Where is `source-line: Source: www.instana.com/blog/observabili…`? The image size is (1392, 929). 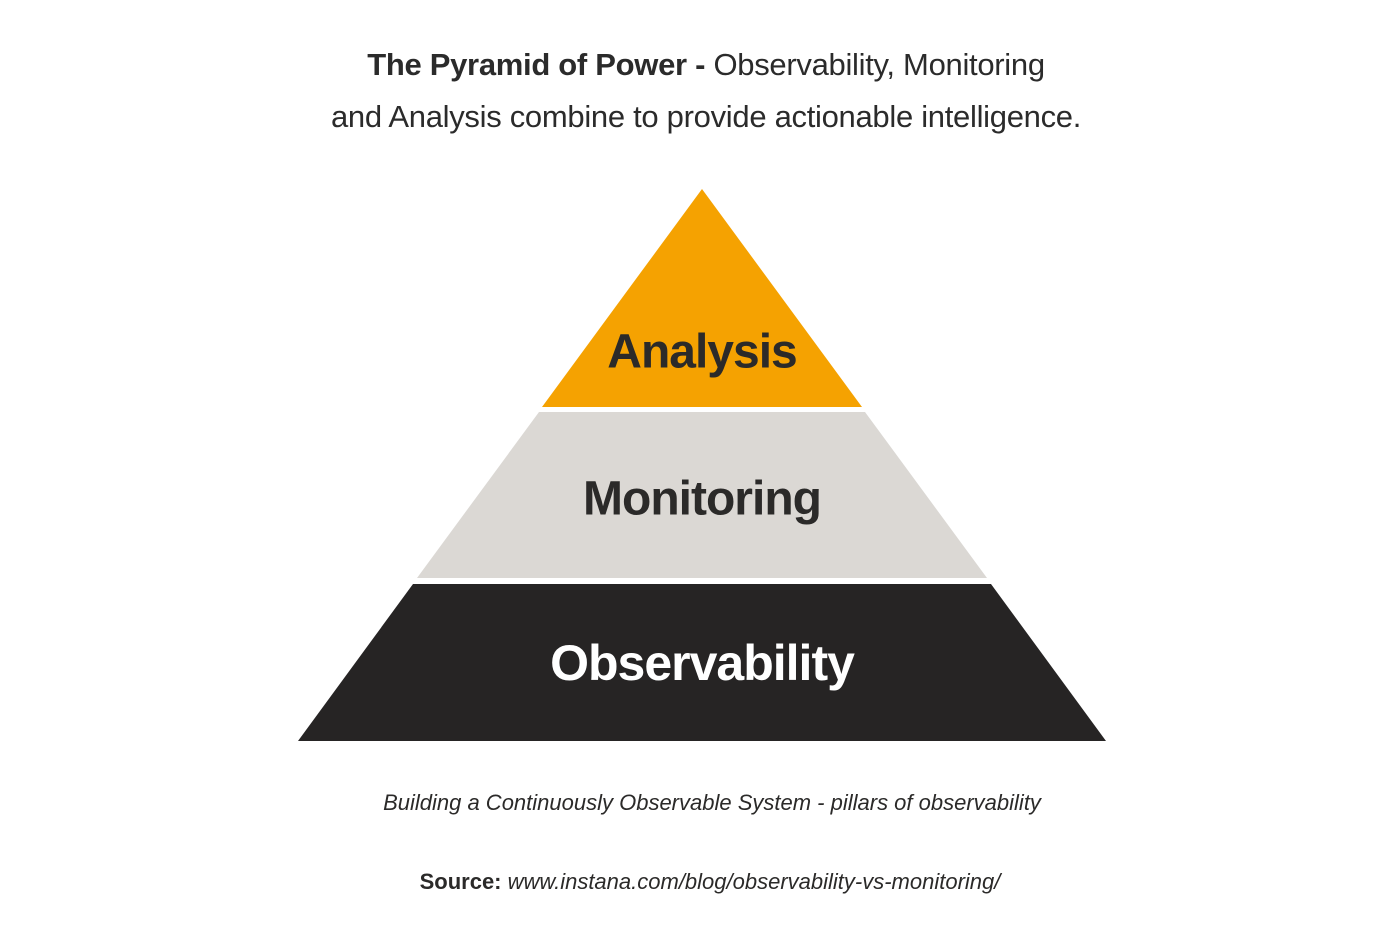 source-line: Source: www.instana.com/blog/observabili… is located at coordinates (710, 882).